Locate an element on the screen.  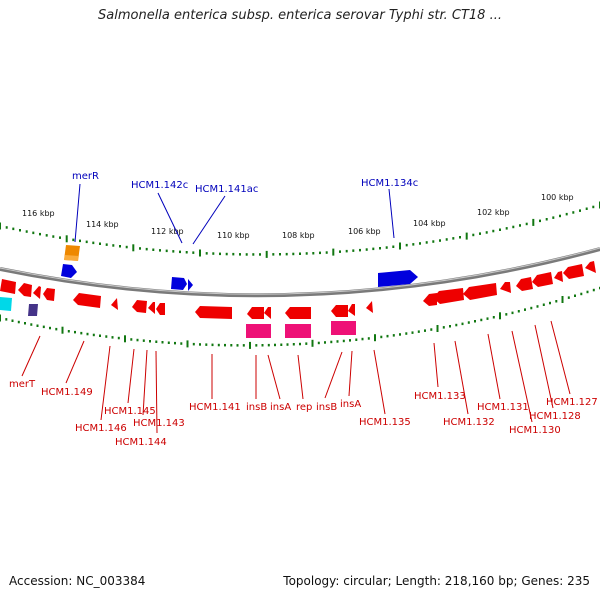
gene-HCM1.146 is located at coordinates (114, 304).